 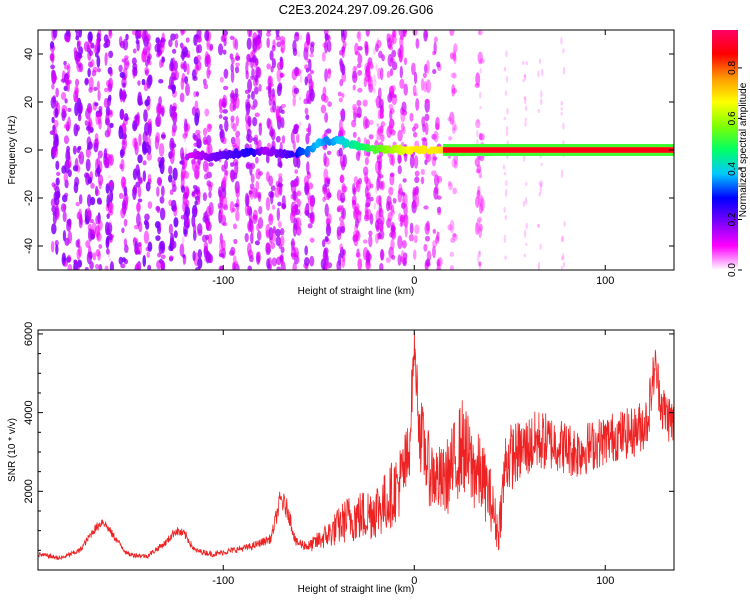 What do you see at coordinates (356, 291) in the screenshot?
I see `spectrogram-x-axis-title: Height of straight line (km)` at bounding box center [356, 291].